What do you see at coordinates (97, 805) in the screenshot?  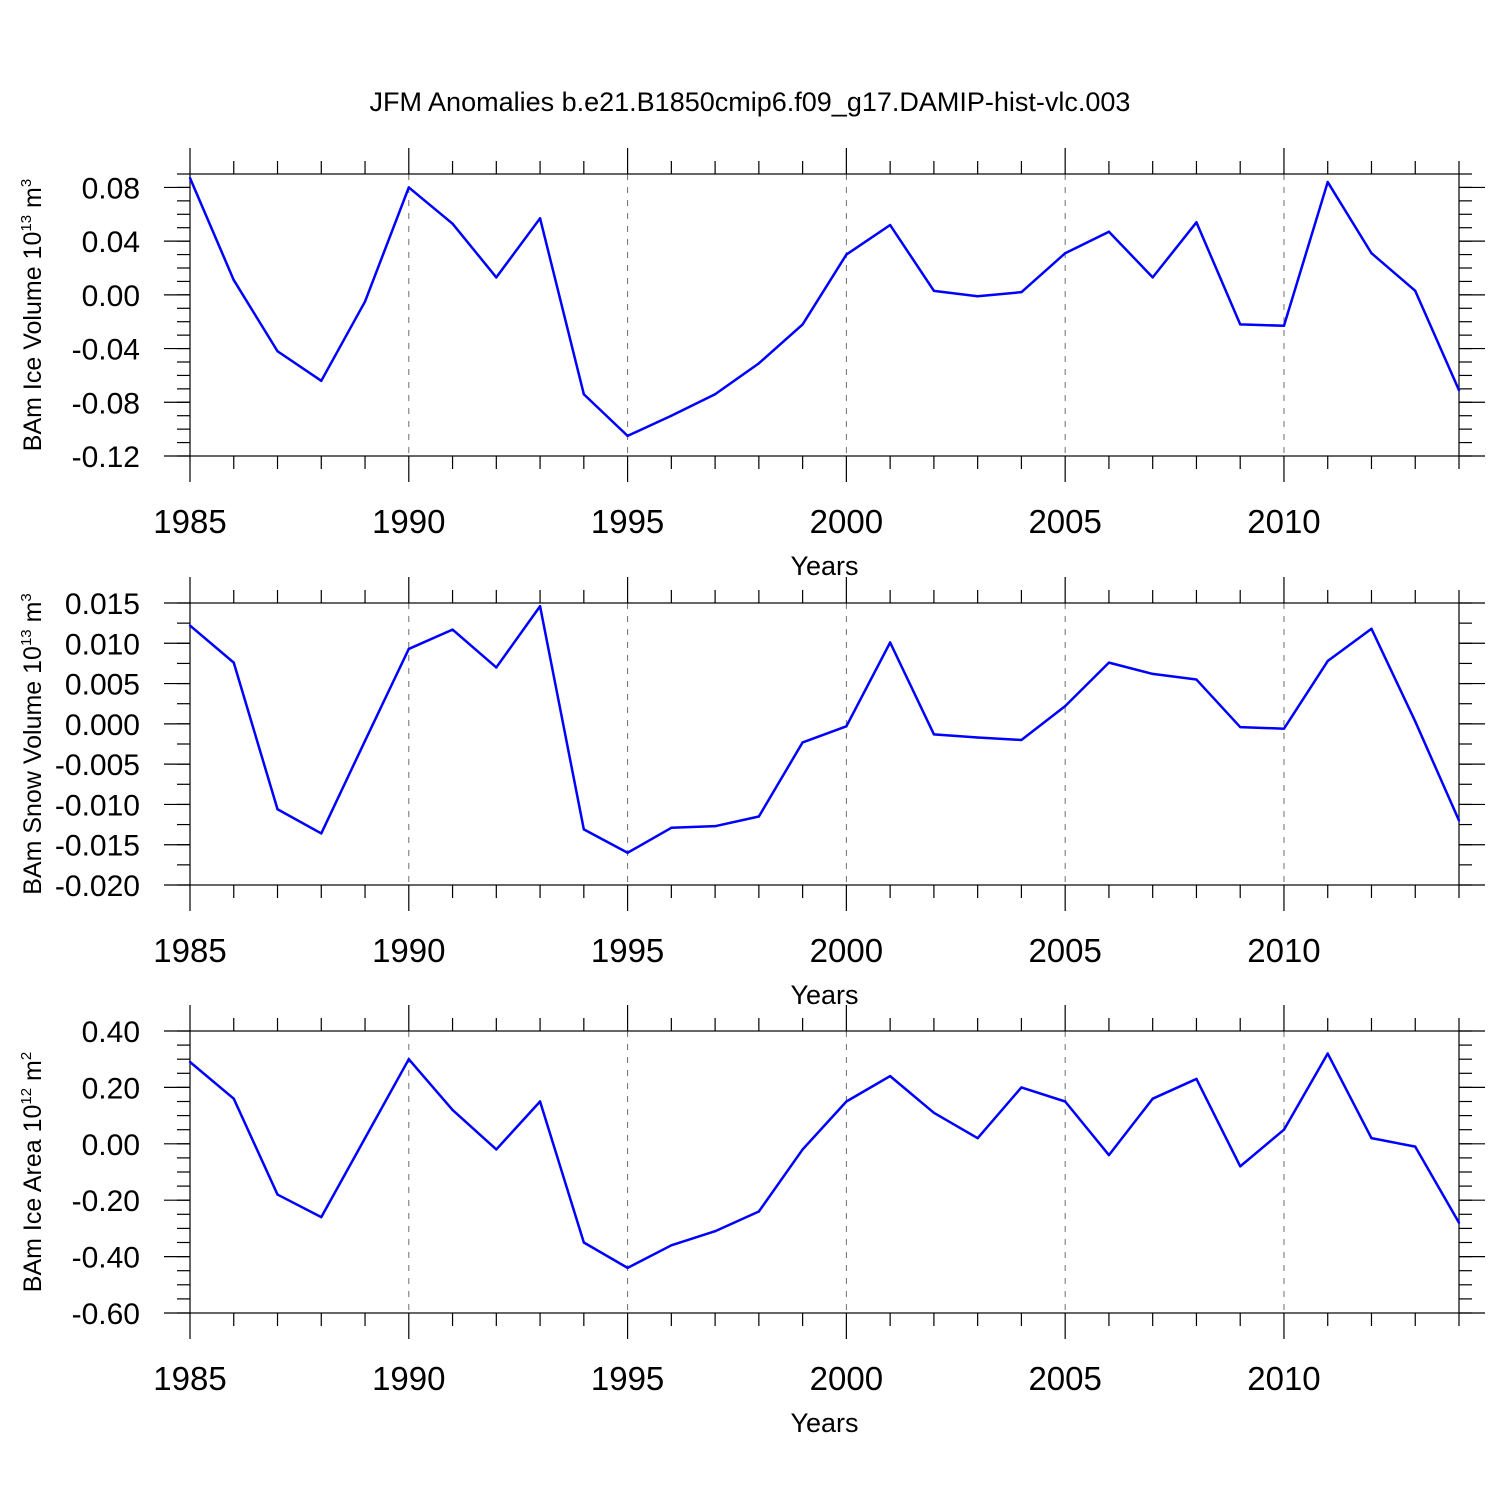 I see `y-tick-label: -0.010` at bounding box center [97, 805].